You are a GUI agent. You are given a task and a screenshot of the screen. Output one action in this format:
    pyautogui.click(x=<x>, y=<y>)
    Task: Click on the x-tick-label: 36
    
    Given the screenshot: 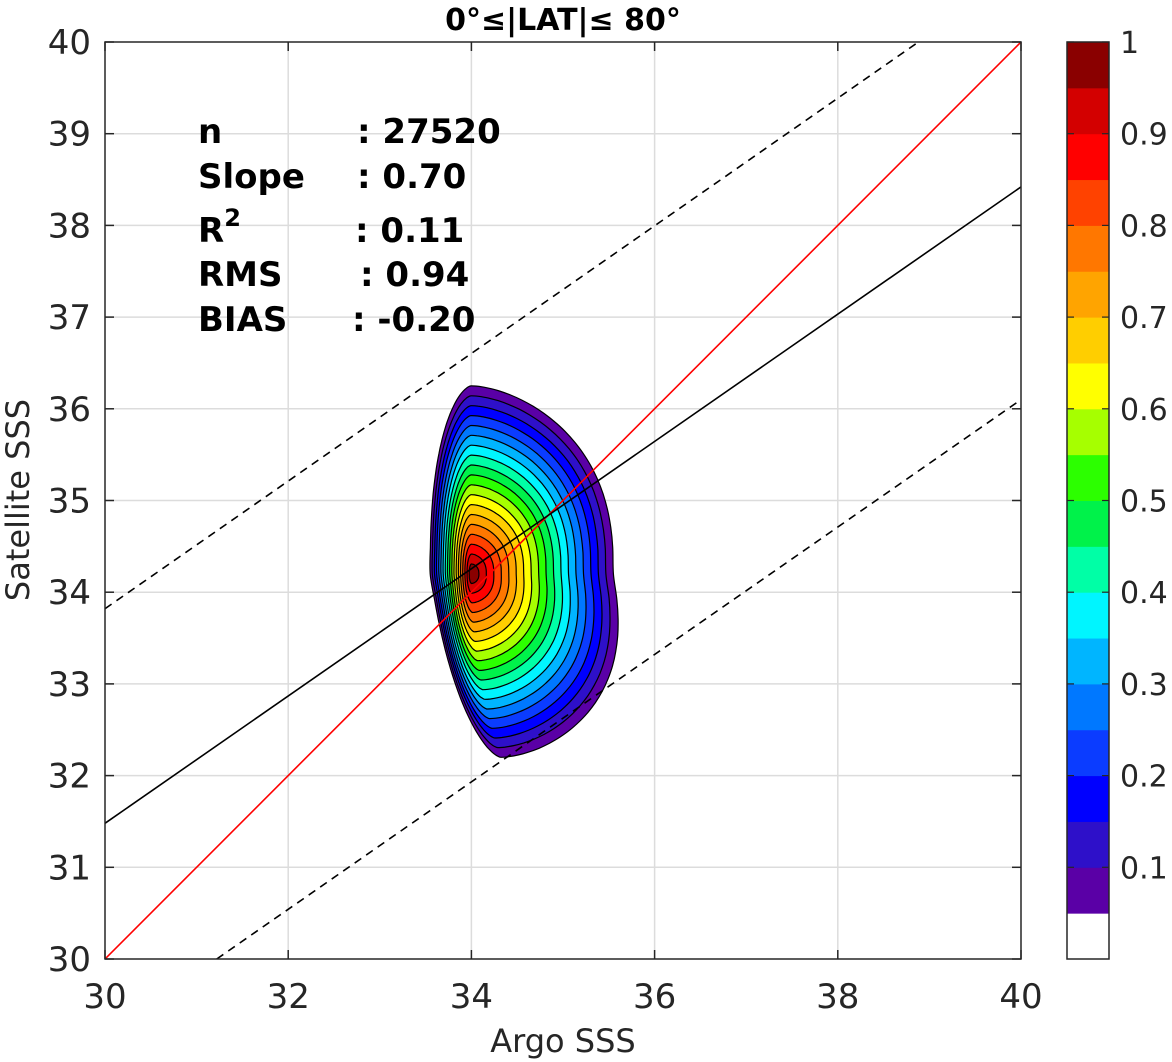 What is the action you would take?
    pyautogui.click(x=654, y=997)
    